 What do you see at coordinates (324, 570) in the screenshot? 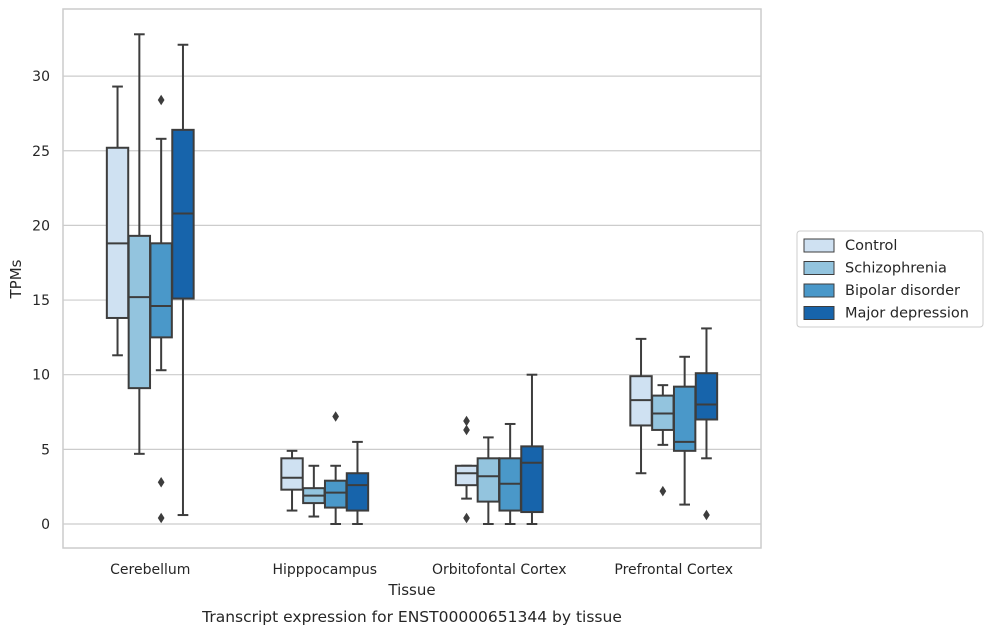
I see `x-tick-label-hipppocampus: Hipppocampus` at bounding box center [324, 570].